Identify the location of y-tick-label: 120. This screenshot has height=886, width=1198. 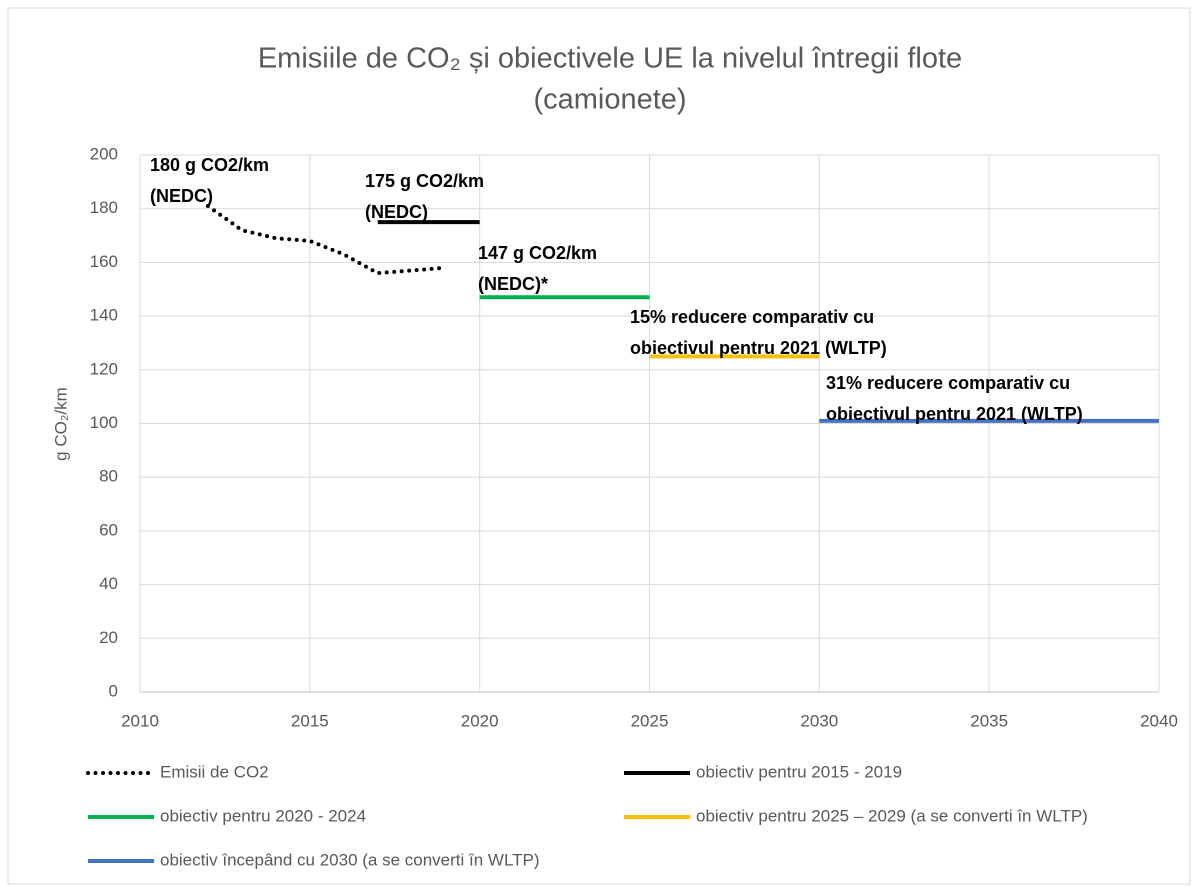
(104, 368).